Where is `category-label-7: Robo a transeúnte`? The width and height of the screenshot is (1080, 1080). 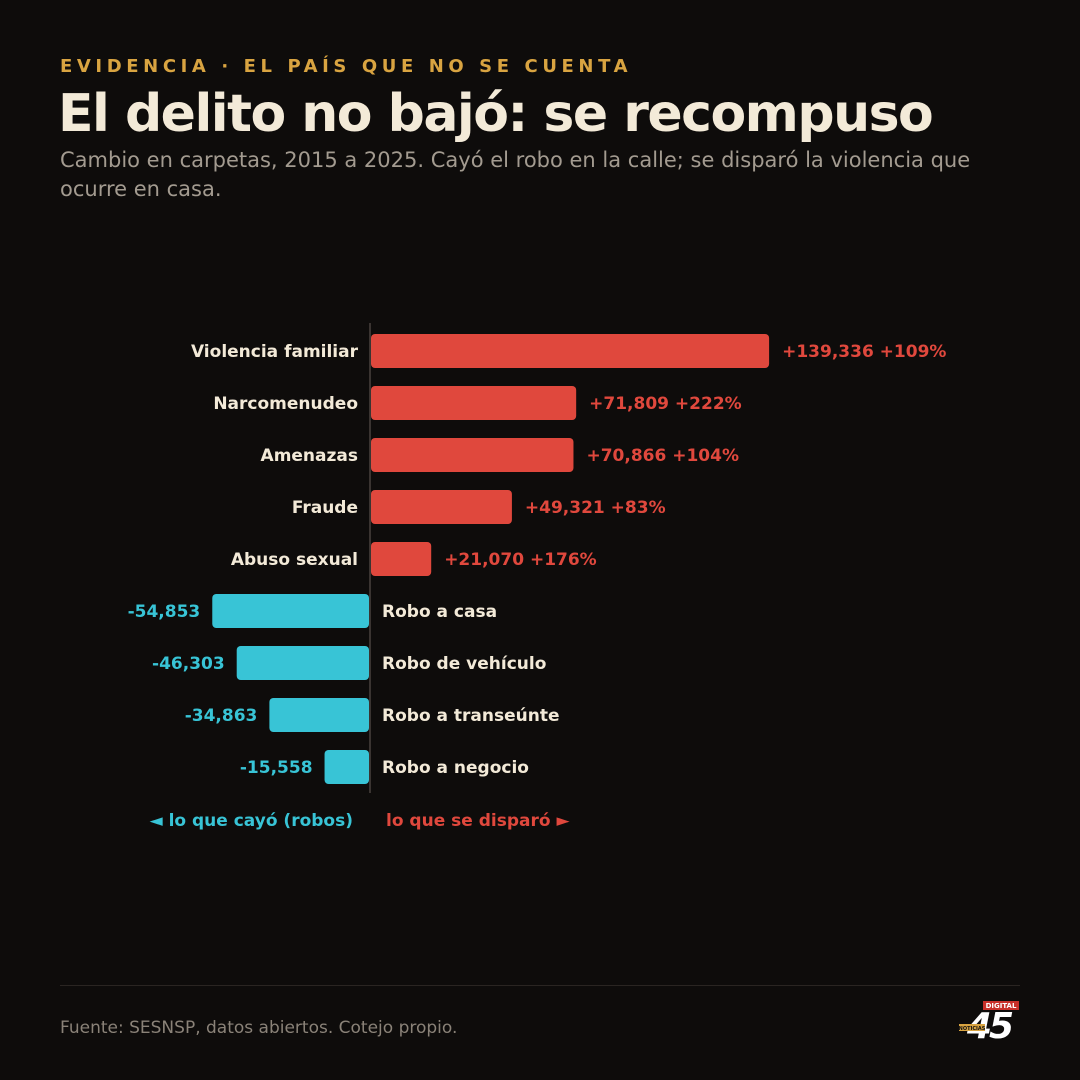 category-label-7: Robo a transeúnte is located at coordinates (471, 716).